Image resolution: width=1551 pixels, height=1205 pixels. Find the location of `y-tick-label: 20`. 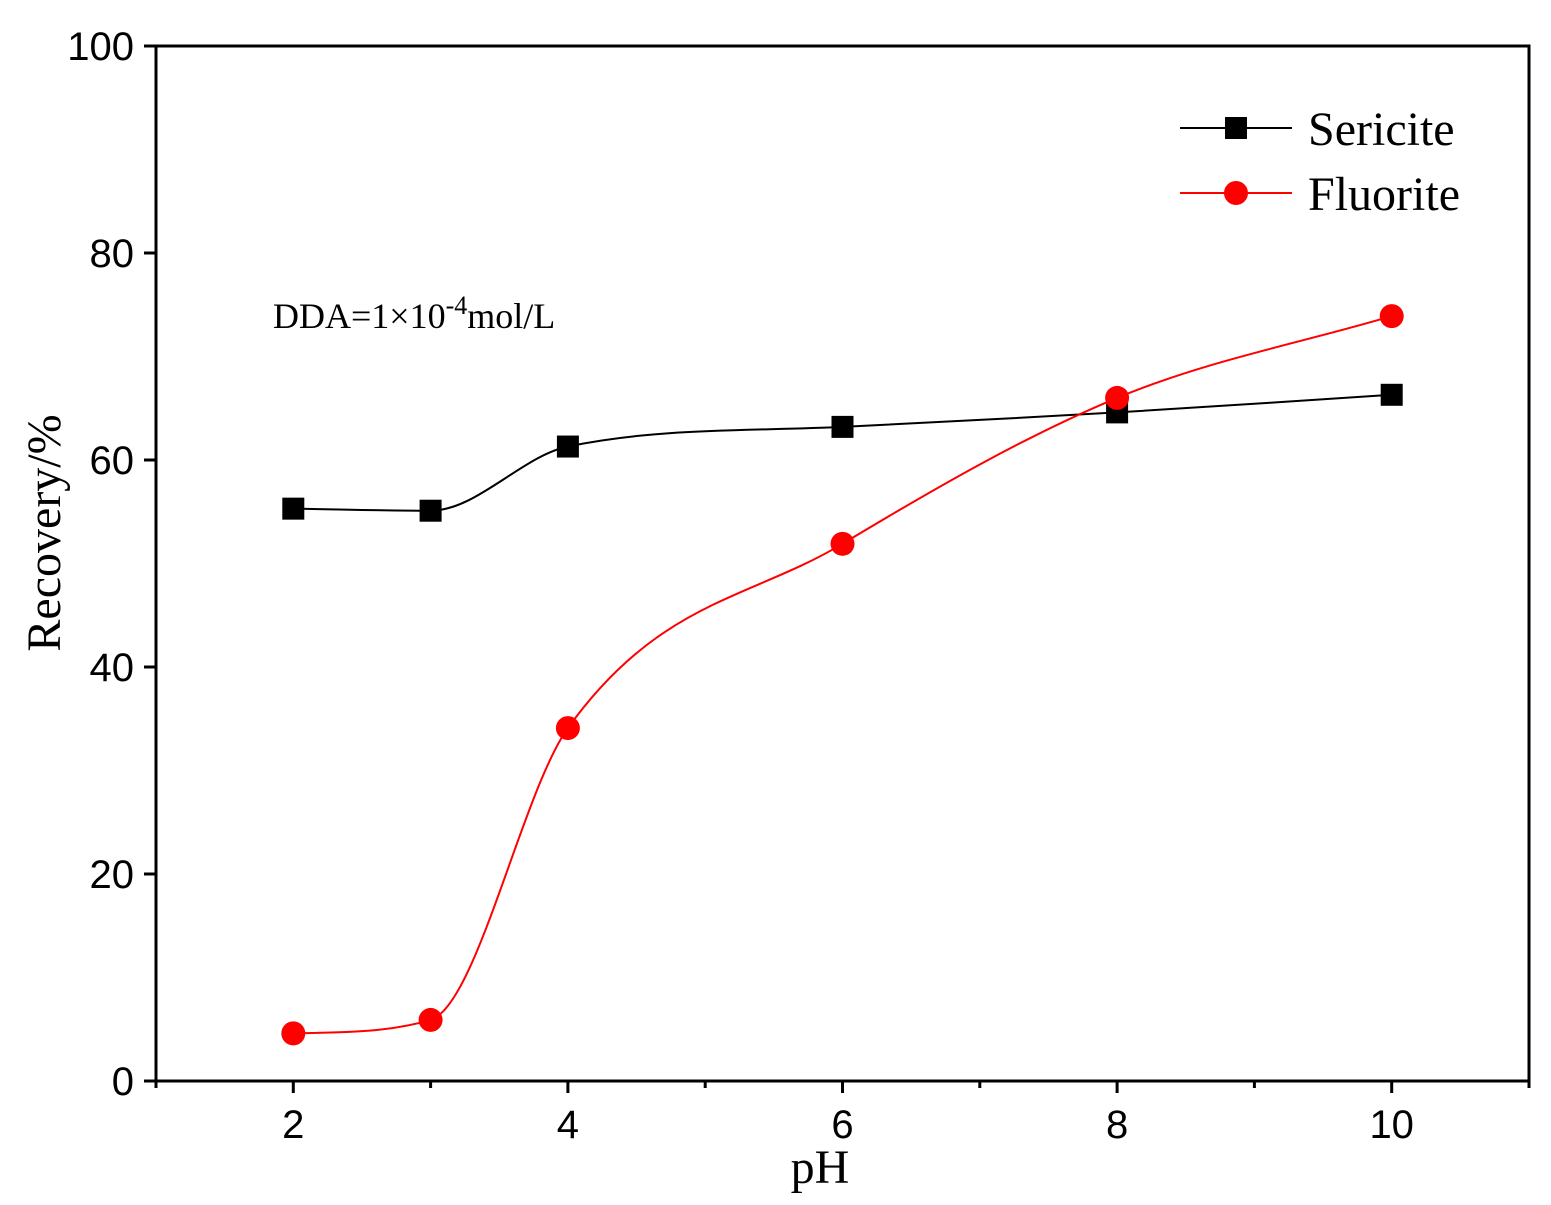

y-tick-label: 20 is located at coordinates (112, 875).